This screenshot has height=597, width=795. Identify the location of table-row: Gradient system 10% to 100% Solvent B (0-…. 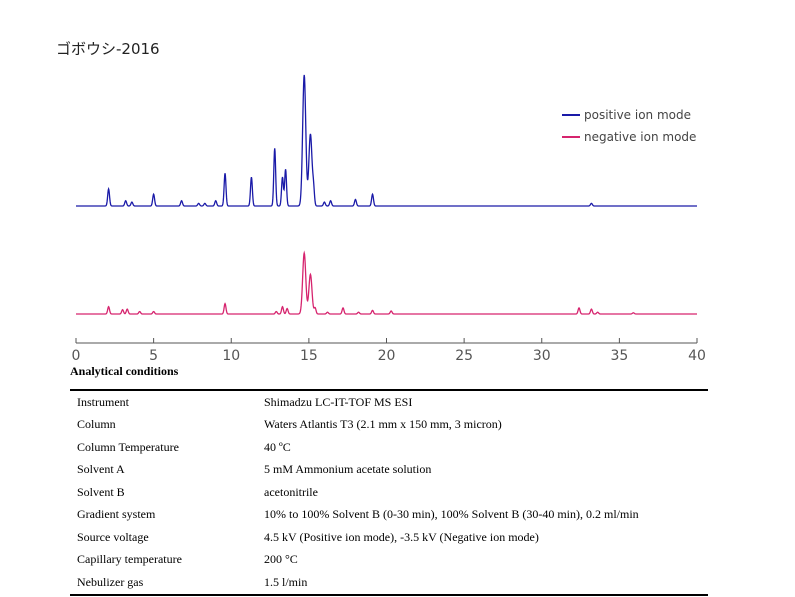
(389, 515).